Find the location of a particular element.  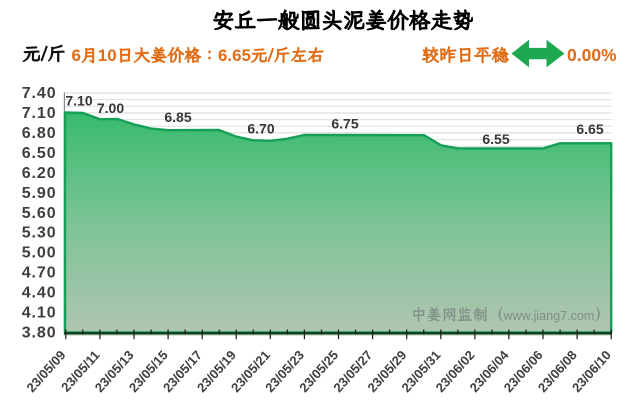

svg-text: 6.55 is located at coordinates (495, 139).